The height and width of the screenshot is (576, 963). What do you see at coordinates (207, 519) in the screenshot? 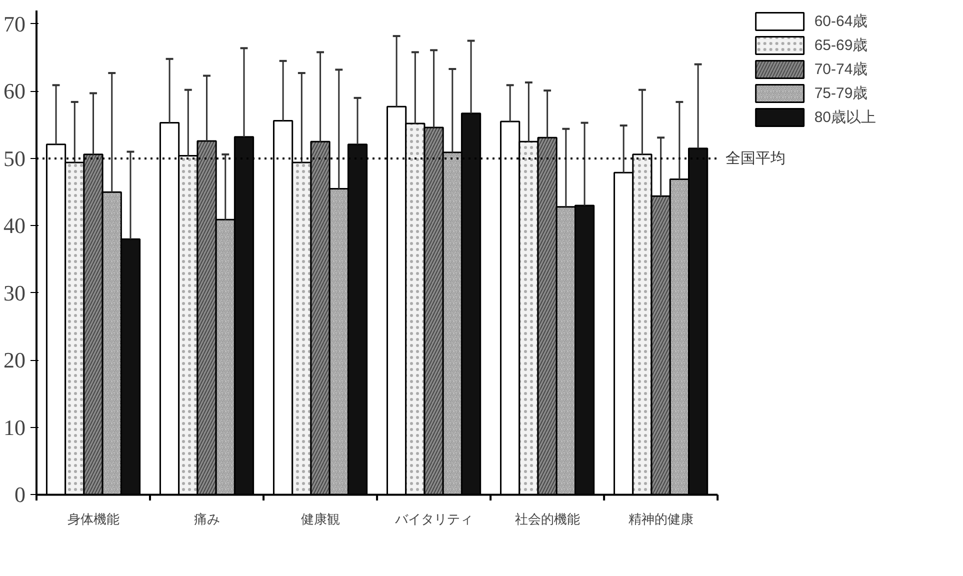
I see `x-tick-label: 痛み` at bounding box center [207, 519].